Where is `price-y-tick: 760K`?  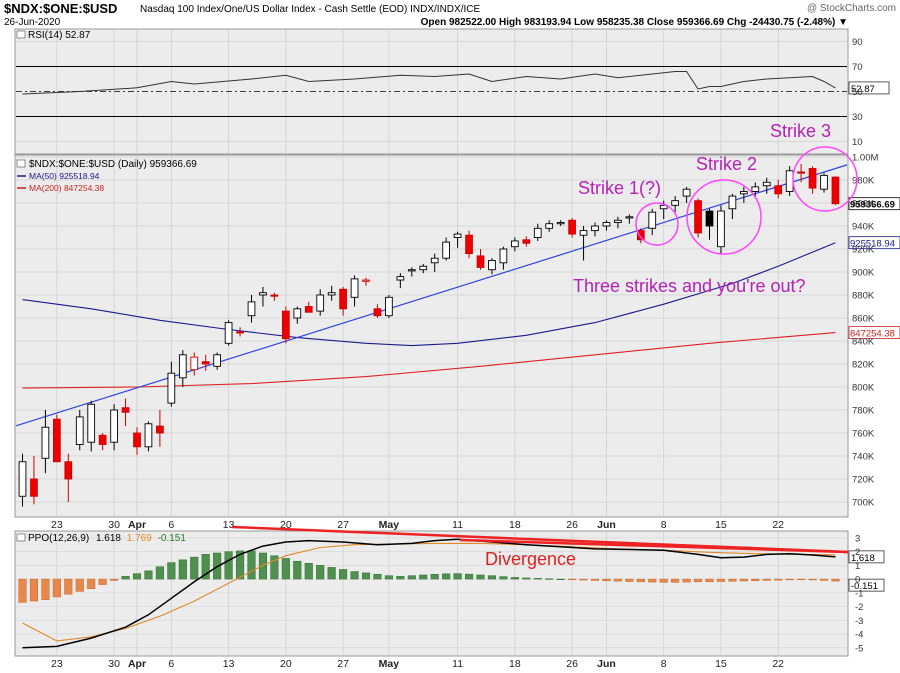
price-y-tick: 760K is located at coordinates (863, 434).